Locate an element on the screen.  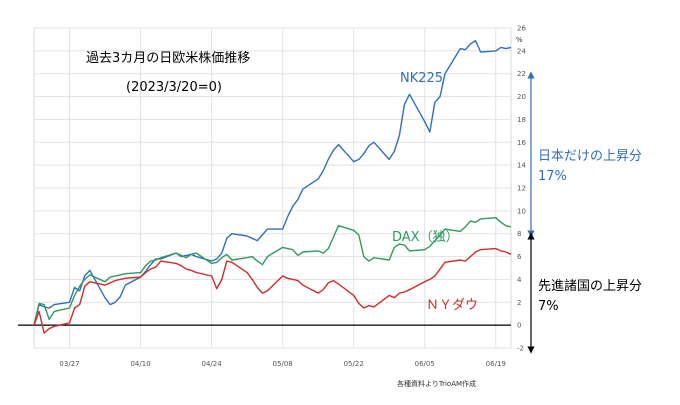
y-tick-label: 16 is located at coordinates (521, 143).